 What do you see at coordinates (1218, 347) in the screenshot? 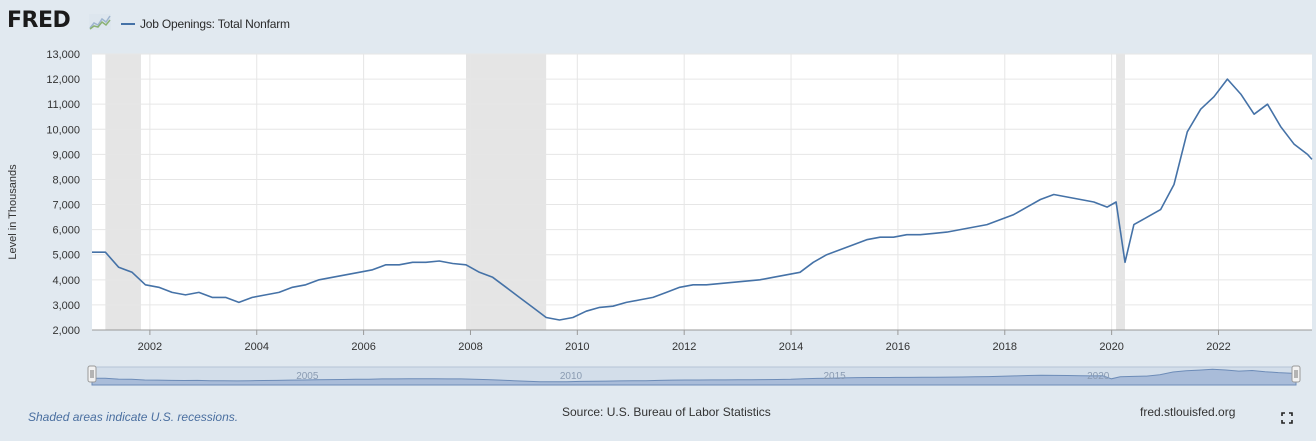
I see `x-tick-label: 2022` at bounding box center [1218, 347].